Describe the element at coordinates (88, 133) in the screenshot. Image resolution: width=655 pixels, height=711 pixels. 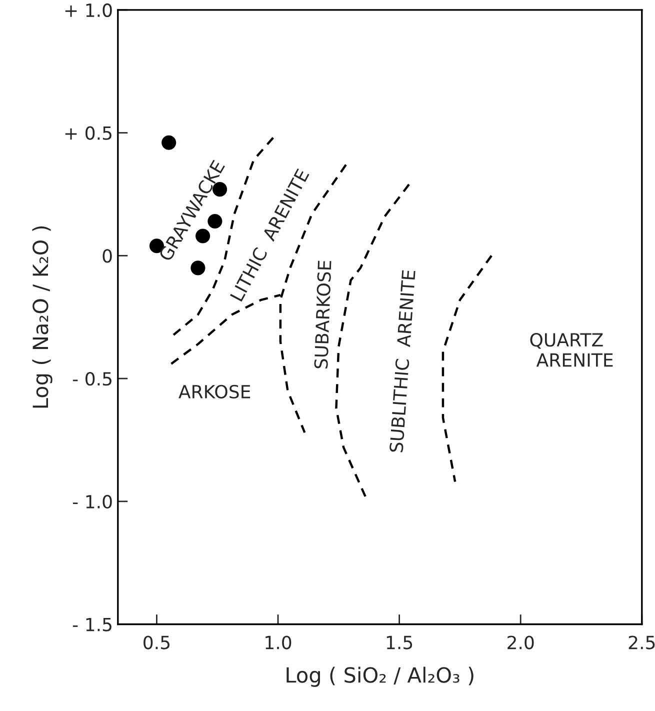
I see `y-tick-label: + 0.5` at that location.